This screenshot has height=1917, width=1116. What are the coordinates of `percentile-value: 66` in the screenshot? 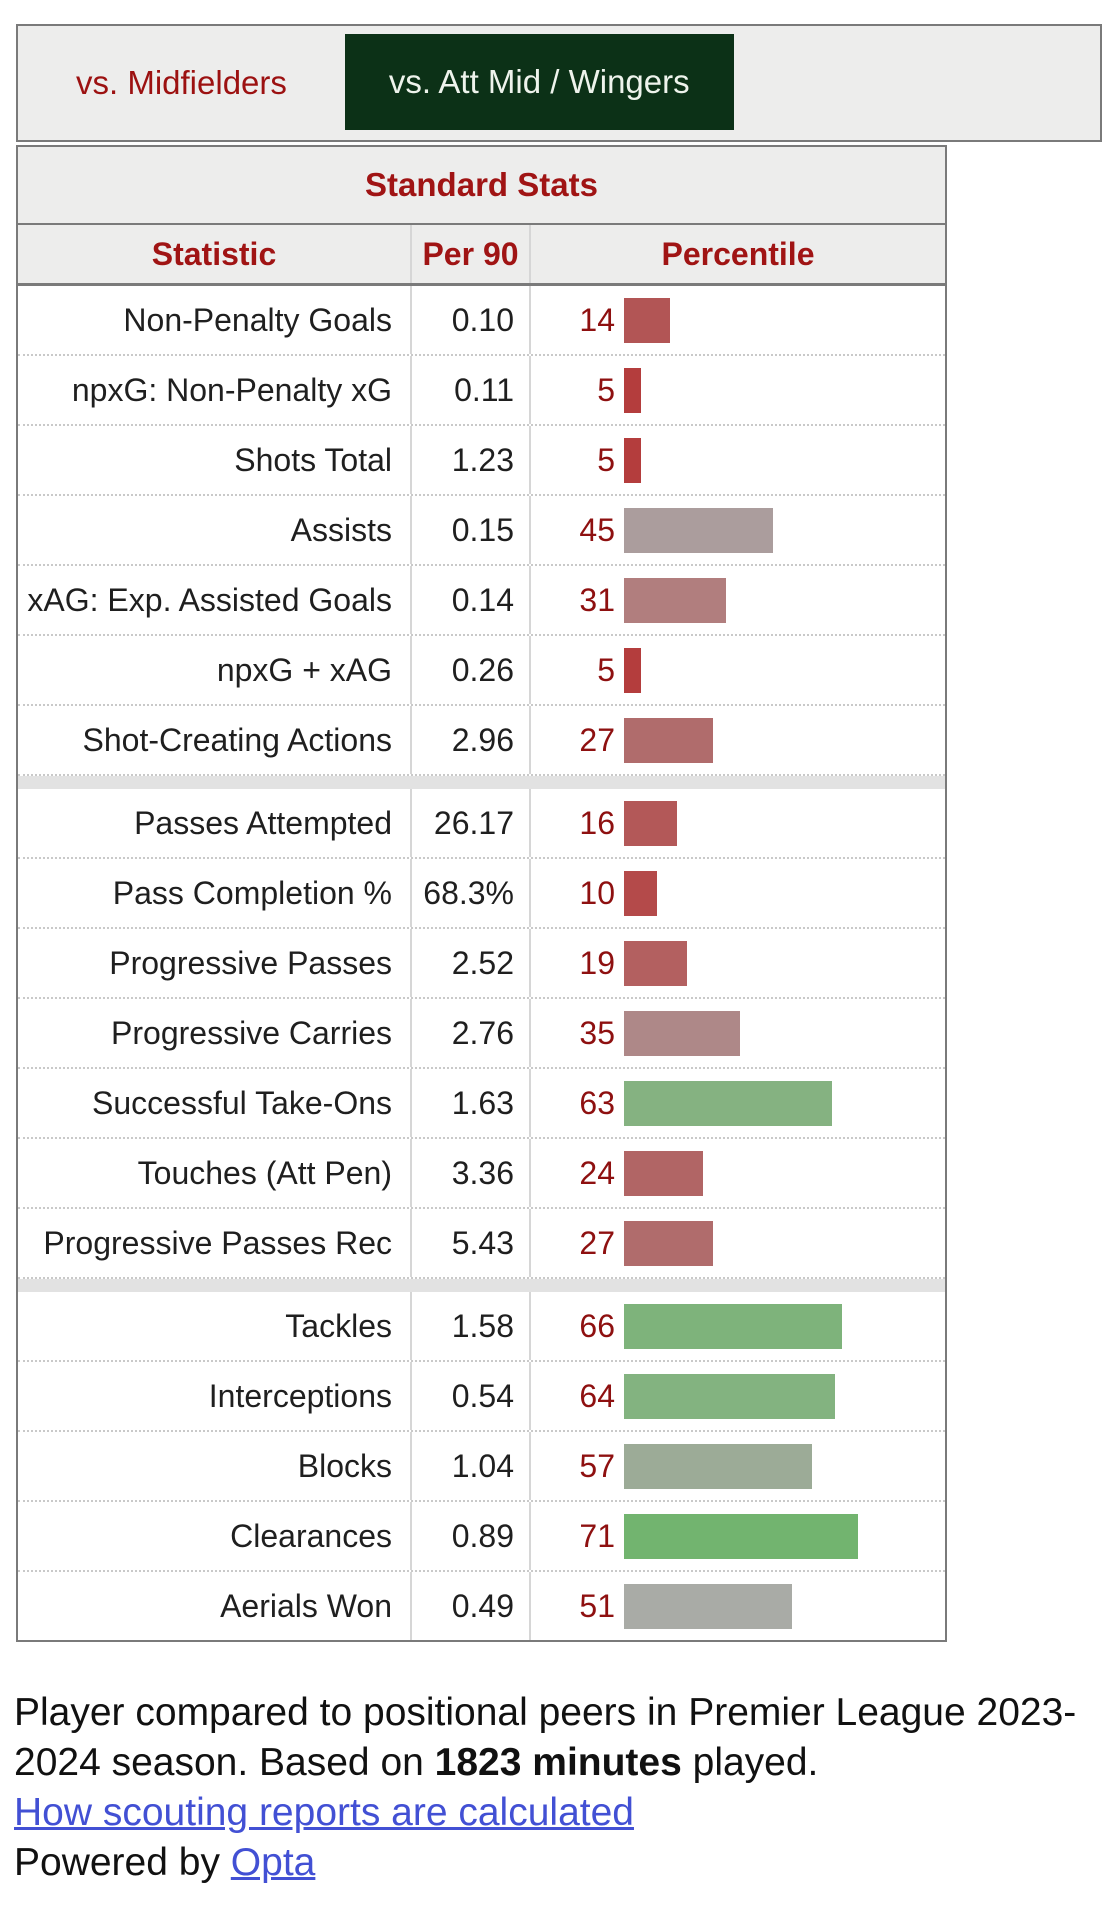 It's located at (597, 1325).